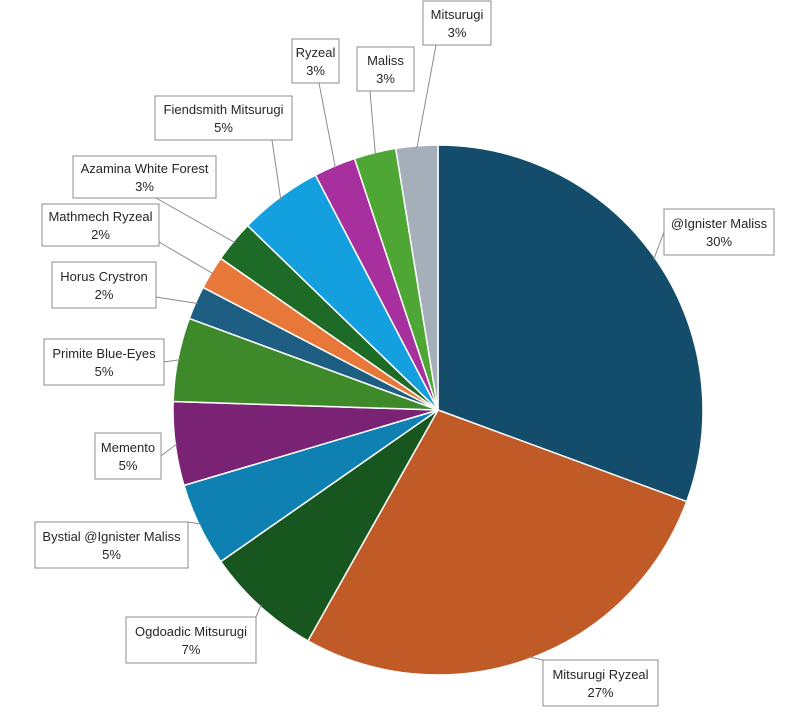 The width and height of the screenshot is (795, 712). Describe the element at coordinates (224, 109) in the screenshot. I see `data-label-category: Fiendsmith Mitsurugi` at that location.